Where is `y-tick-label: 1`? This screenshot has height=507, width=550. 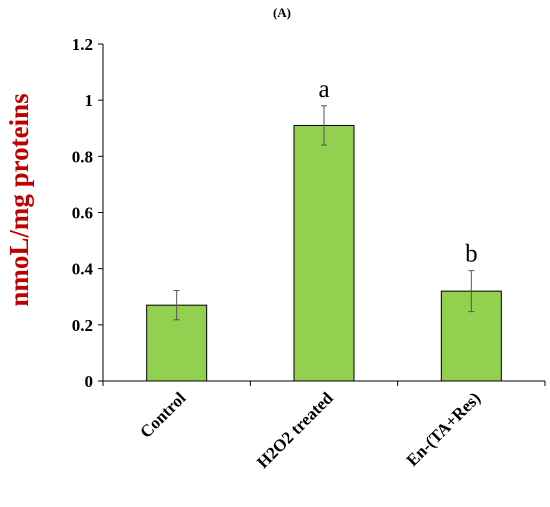 y-tick-label: 1 is located at coordinates (89, 100).